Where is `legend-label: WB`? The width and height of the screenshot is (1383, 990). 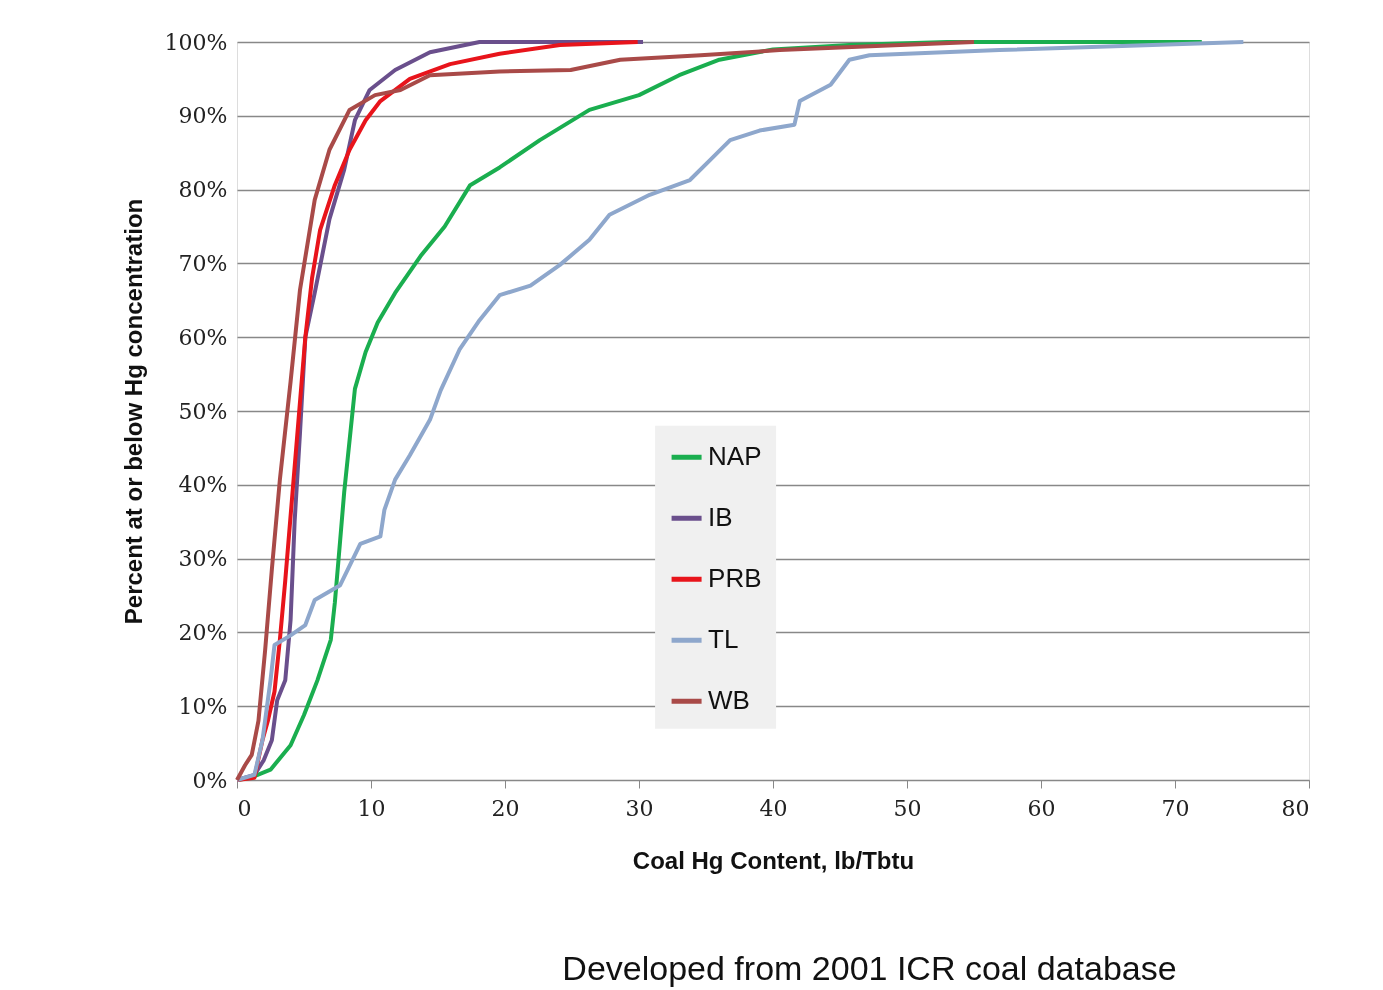 legend-label: WB is located at coordinates (729, 700).